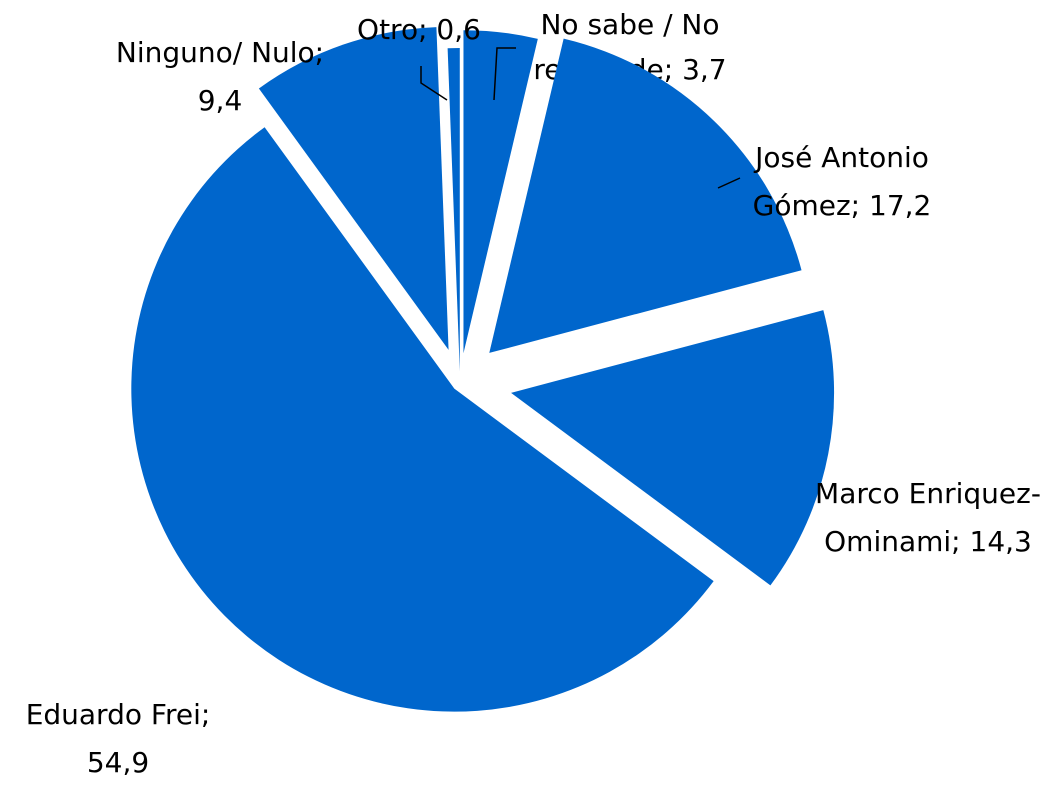 The height and width of the screenshot is (788, 1058). What do you see at coordinates (118, 714) in the screenshot?
I see `slice-label-line: Eduardo Frei;` at bounding box center [118, 714].